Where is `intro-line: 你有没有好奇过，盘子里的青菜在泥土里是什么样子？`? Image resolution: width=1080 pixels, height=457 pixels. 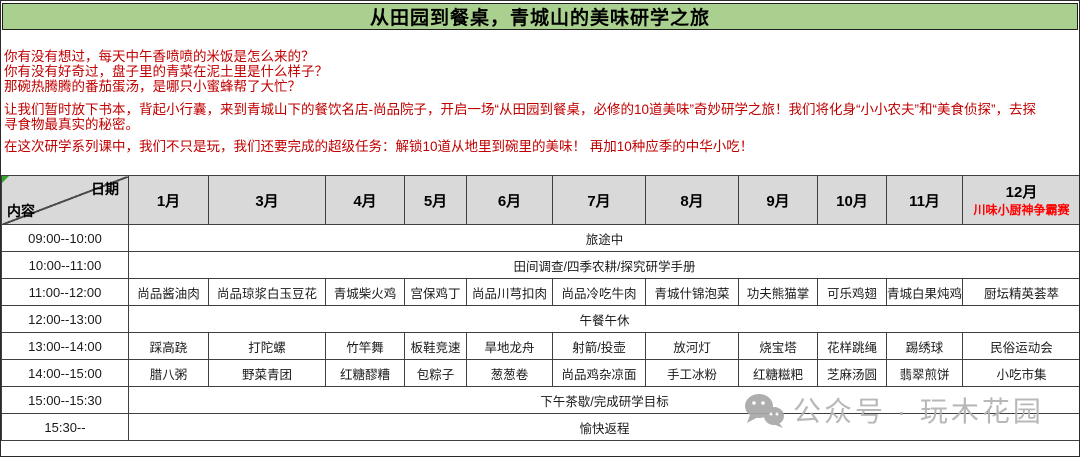
intro-line: 你有没有好奇过，盘子里的青菜在泥土里是什么样子？ is located at coordinates (166, 71).